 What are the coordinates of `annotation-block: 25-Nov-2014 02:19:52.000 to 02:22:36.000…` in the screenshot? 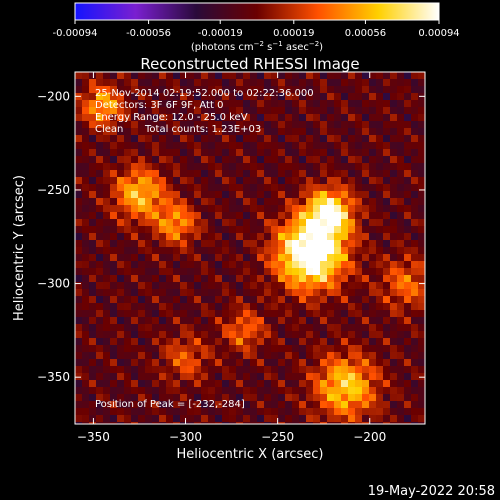 It's located at (204, 111).